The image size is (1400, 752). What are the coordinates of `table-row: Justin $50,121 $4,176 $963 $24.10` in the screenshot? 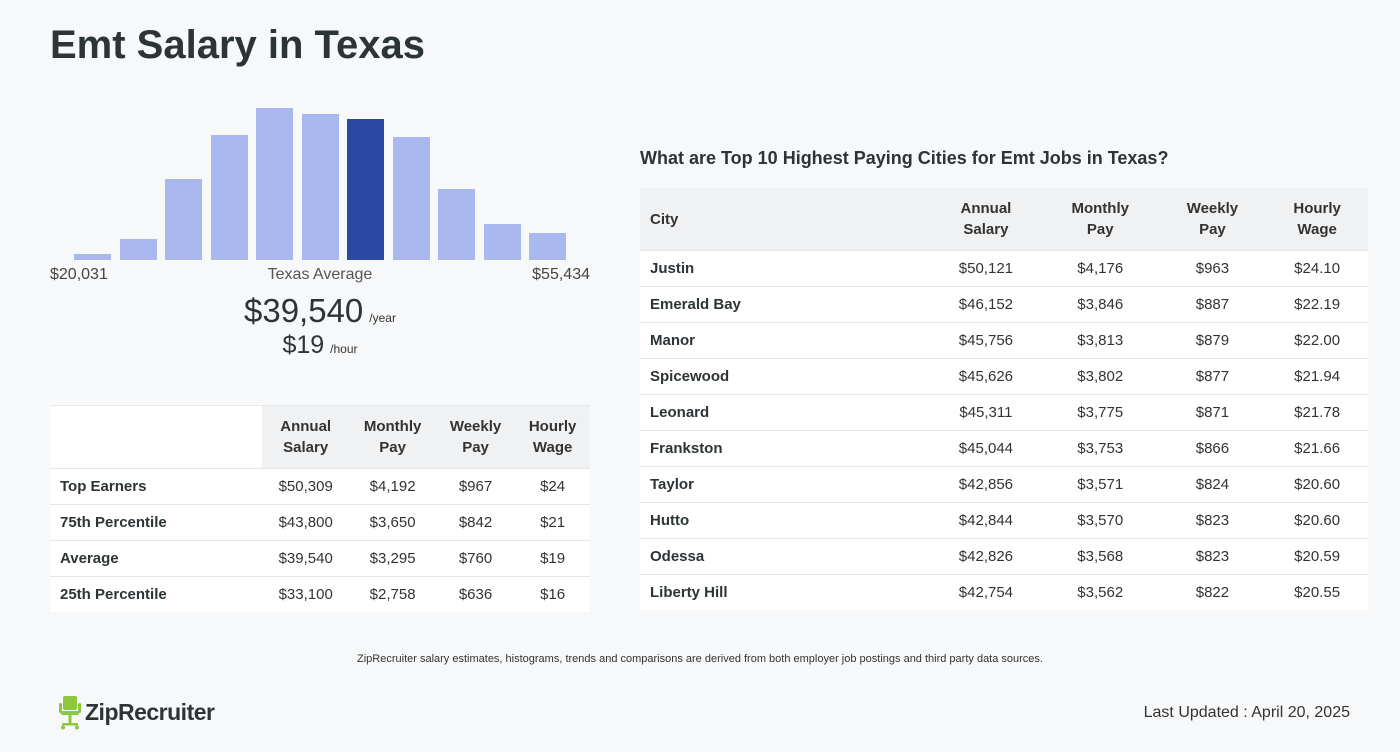 It's located at (1004, 268).